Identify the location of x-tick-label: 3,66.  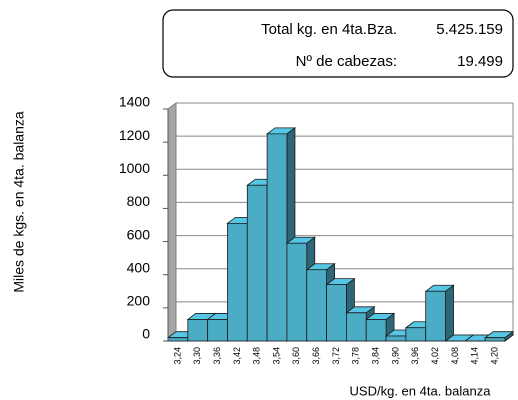
(316, 356).